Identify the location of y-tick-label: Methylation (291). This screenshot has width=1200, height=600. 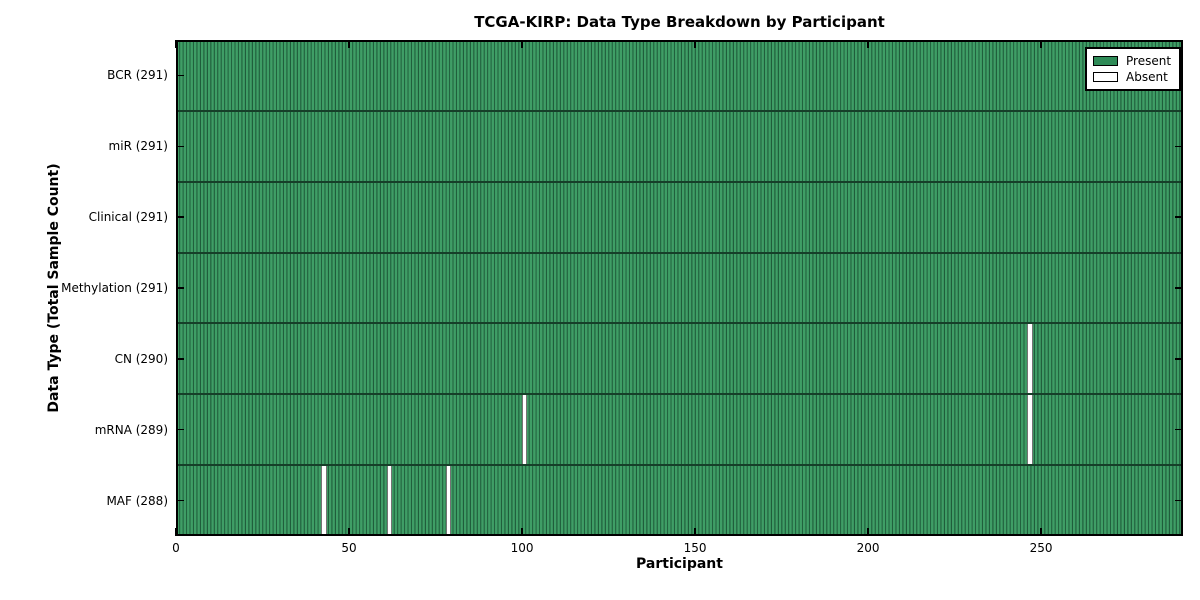
(114, 288).